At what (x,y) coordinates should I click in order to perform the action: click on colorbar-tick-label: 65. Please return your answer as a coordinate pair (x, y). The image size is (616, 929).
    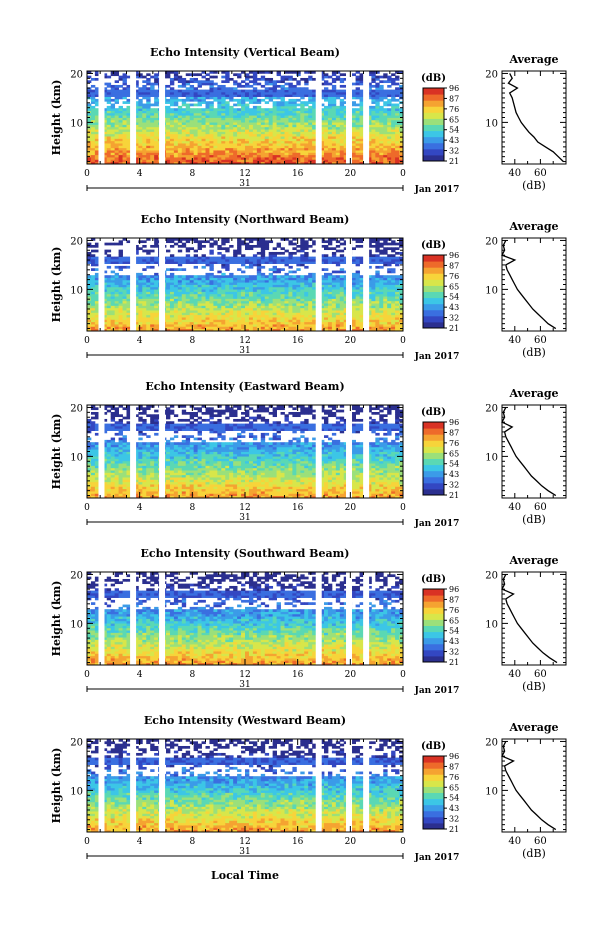
    Looking at the image, I should click on (454, 119).